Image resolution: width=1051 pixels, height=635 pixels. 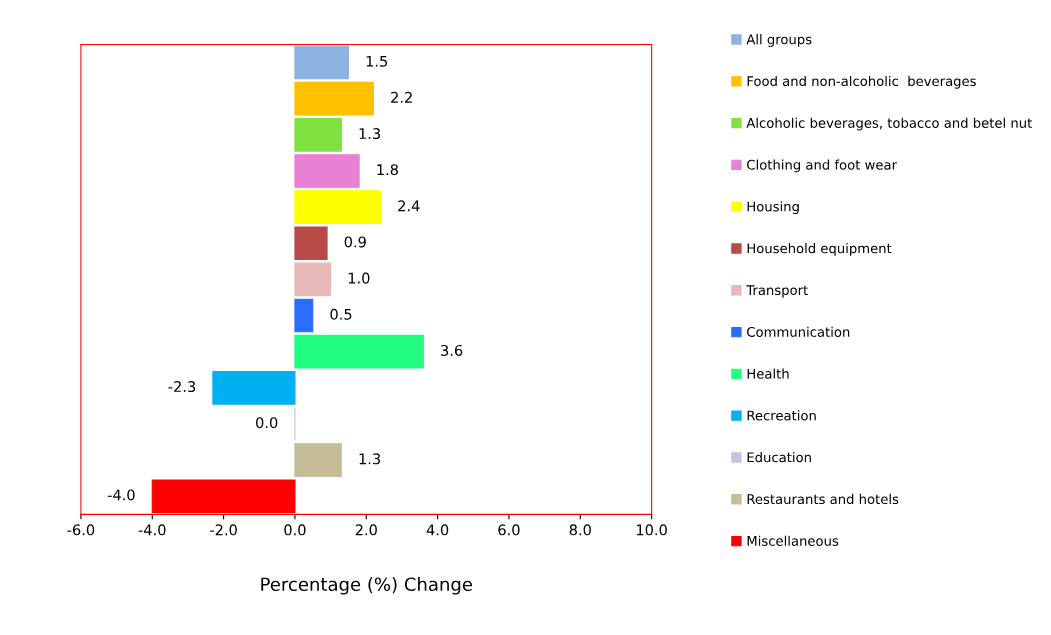 I want to click on x-tick-label: -4.0, so click(x=152, y=530).